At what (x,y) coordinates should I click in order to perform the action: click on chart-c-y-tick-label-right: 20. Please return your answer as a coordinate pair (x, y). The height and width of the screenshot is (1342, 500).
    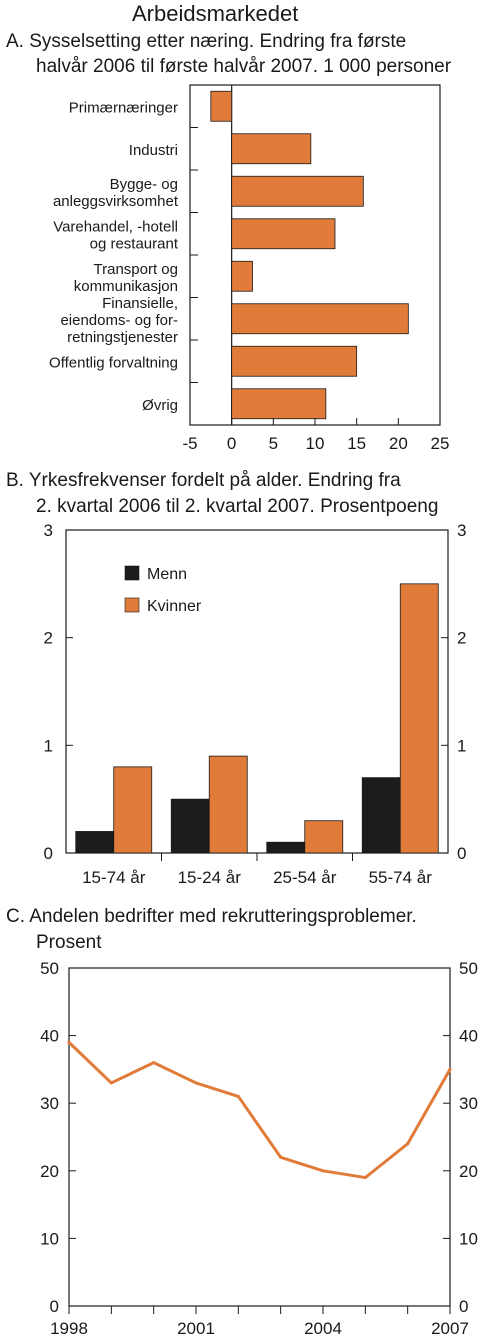
    Looking at the image, I should click on (468, 1171).